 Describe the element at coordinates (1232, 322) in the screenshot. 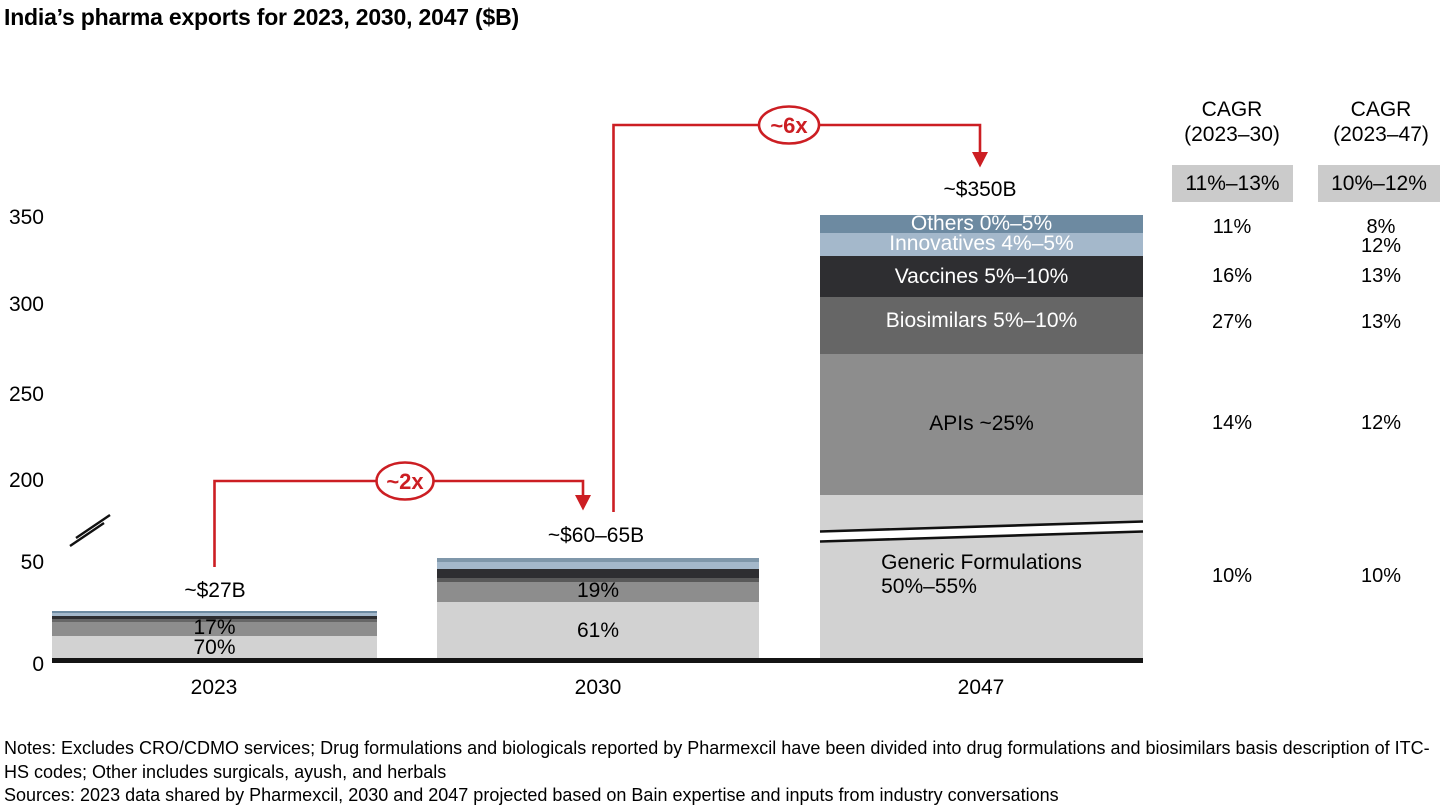

I see `cagr-cell-biosimilars-2030: 27%` at that location.